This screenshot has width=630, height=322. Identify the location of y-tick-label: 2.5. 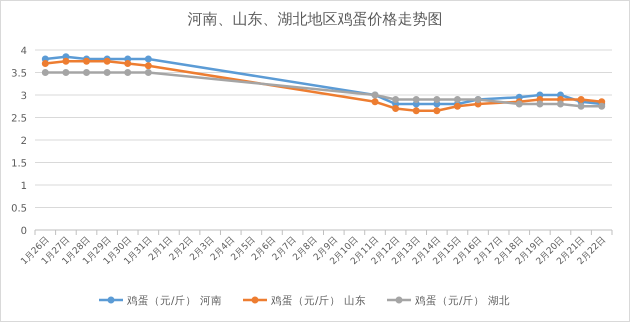
(19, 119).